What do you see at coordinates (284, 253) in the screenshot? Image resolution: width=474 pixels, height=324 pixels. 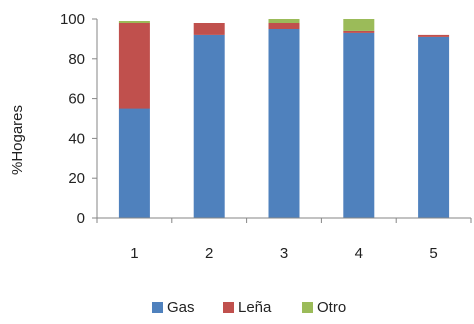 I see `x-tick-label-3: 3` at bounding box center [284, 253].